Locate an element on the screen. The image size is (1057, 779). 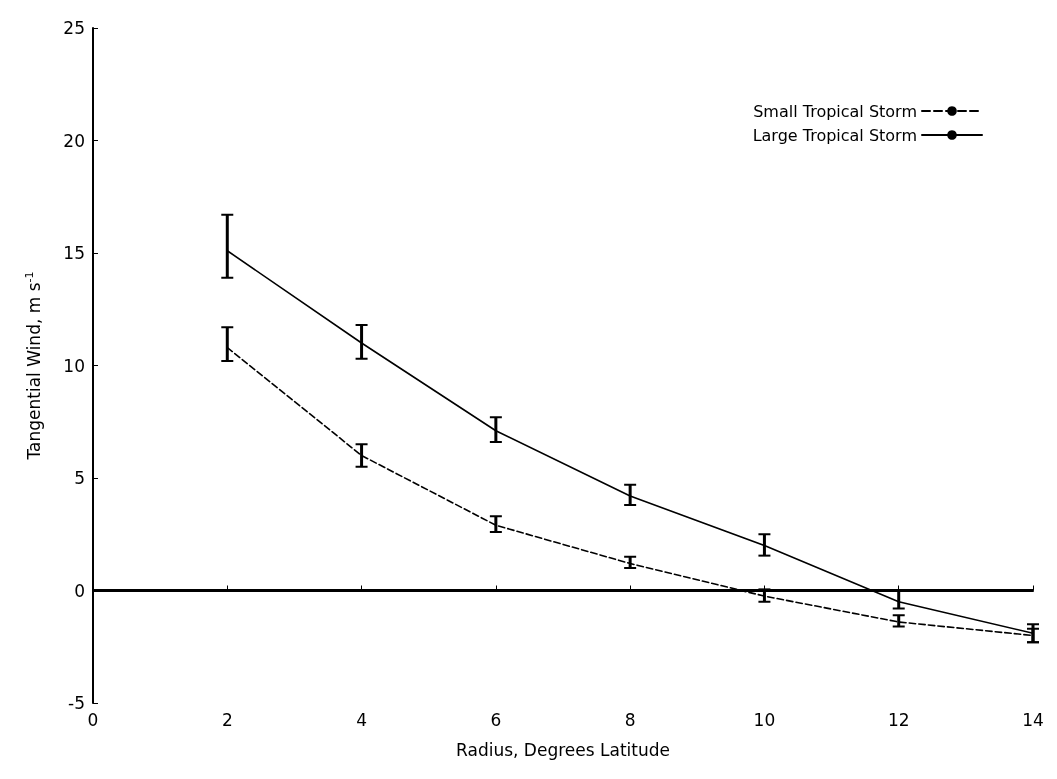
legend-label: Large Tropical Storm is located at coordinates (834, 135).